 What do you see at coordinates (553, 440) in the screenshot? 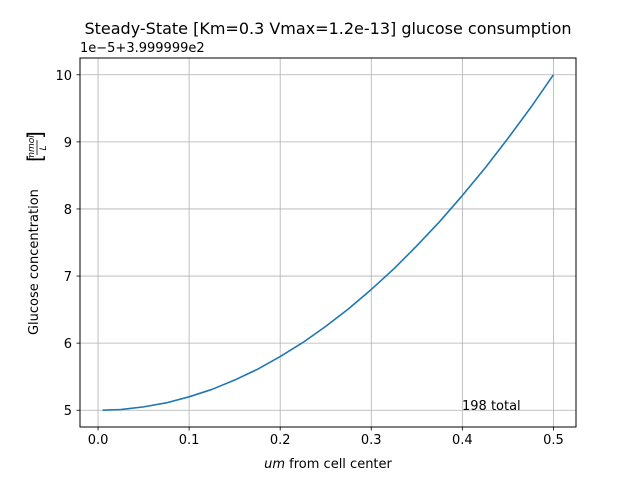
I see `x-tick-label: 0.5` at bounding box center [553, 440].